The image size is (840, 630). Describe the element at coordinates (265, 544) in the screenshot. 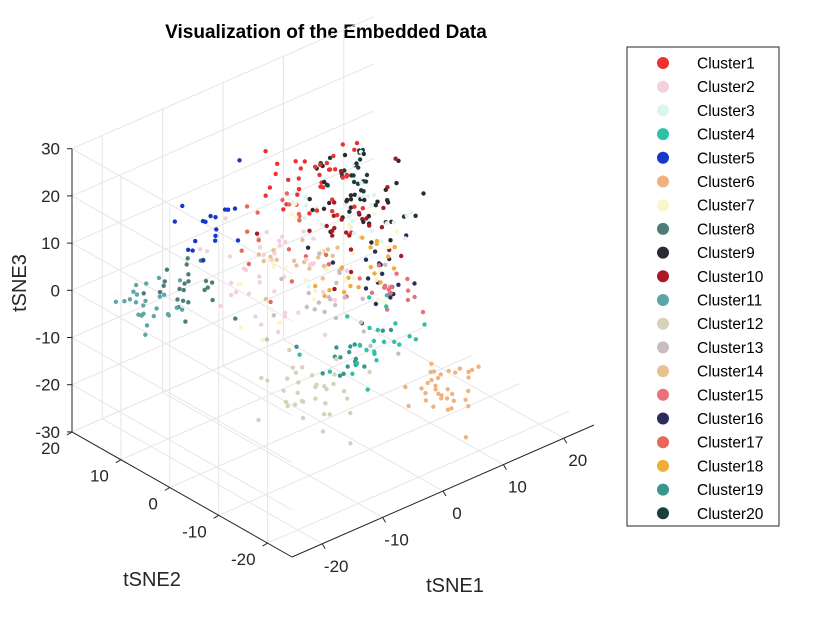

I see `y-tick-mark` at that location.